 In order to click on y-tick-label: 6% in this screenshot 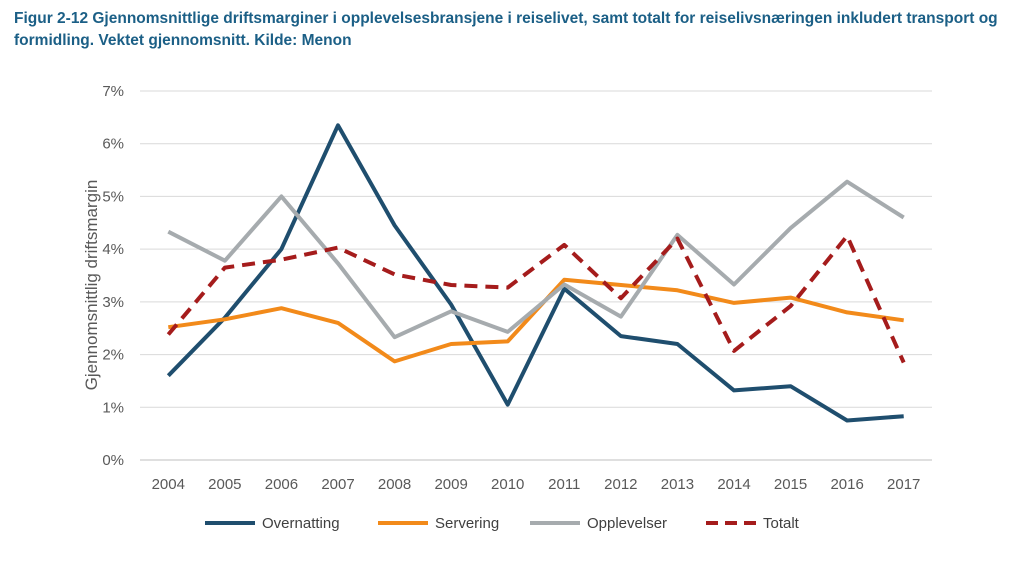, I will do `click(113, 144)`.